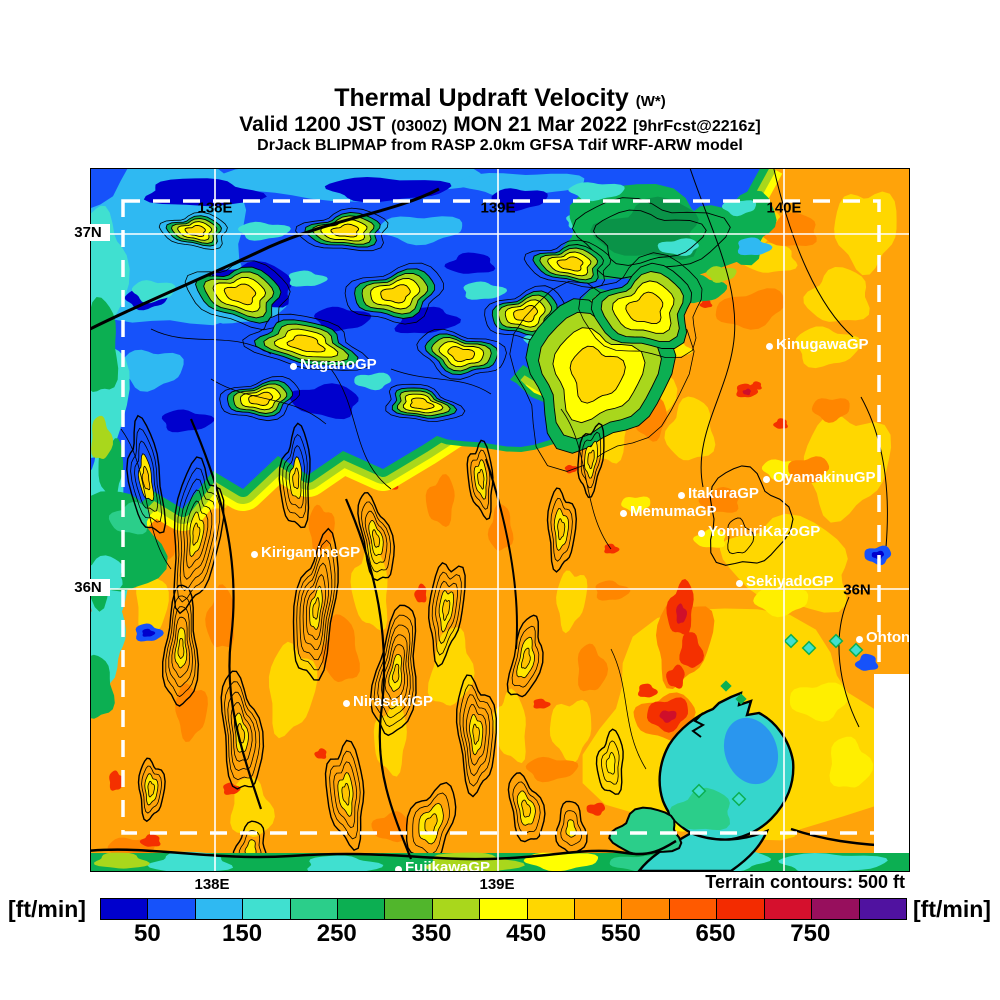  What do you see at coordinates (857, 590) in the screenshot?
I see `grid-coordinate-label: 36N` at bounding box center [857, 590].